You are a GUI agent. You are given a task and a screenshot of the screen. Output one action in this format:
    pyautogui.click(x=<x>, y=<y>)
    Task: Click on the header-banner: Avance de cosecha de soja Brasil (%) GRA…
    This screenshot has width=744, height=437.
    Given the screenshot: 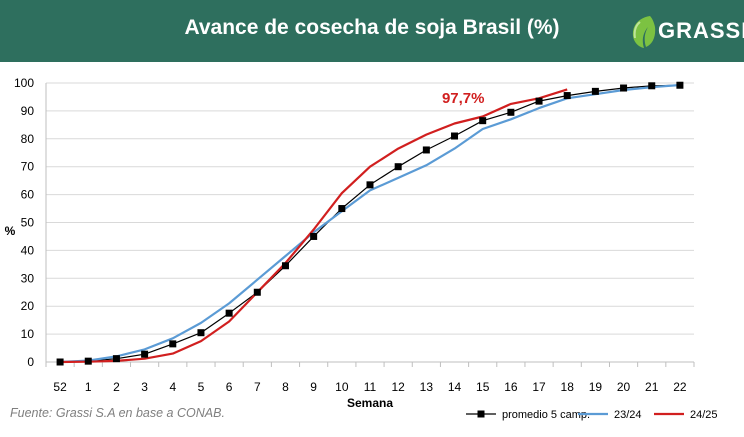 What is the action you would take?
    pyautogui.click(x=372, y=31)
    